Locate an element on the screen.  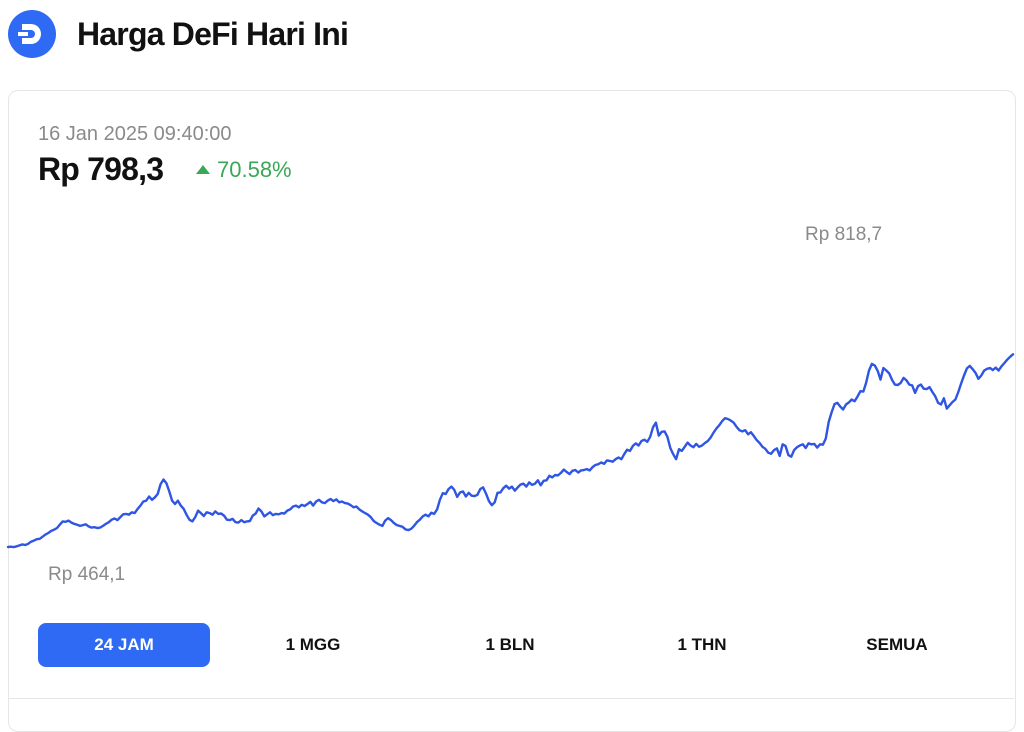
page-header: Harga DeFi Hari Ini is located at coordinates (512, 40).